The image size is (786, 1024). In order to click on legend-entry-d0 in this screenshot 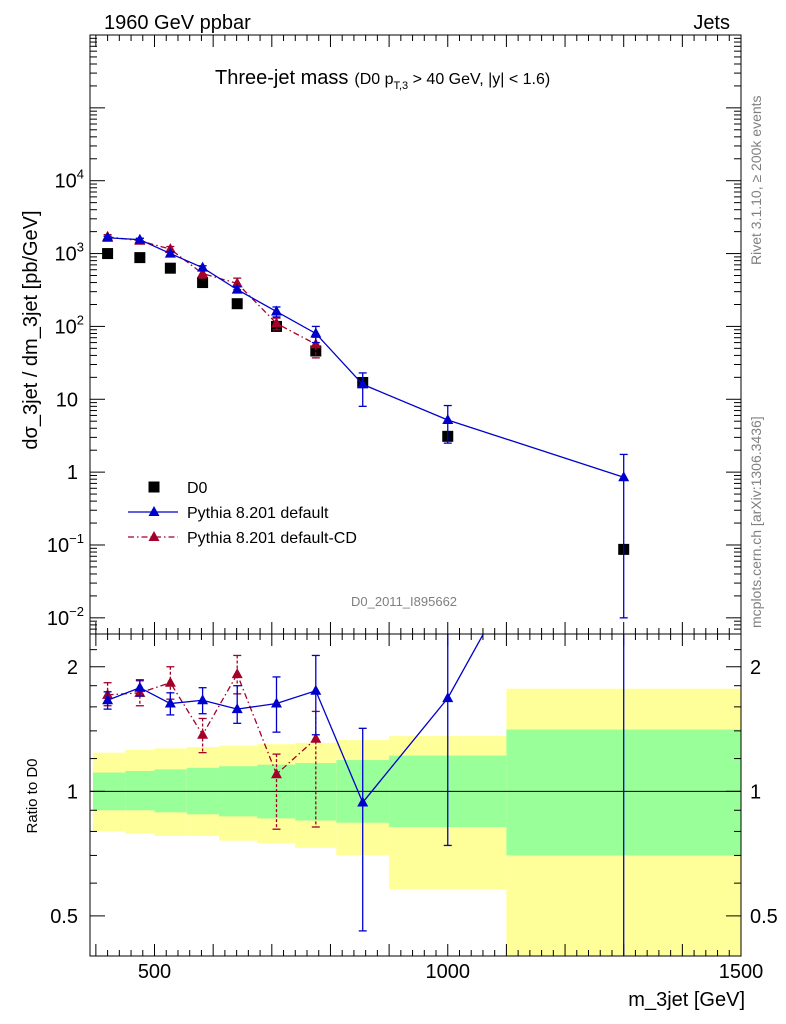, I will do `click(154, 487)`.